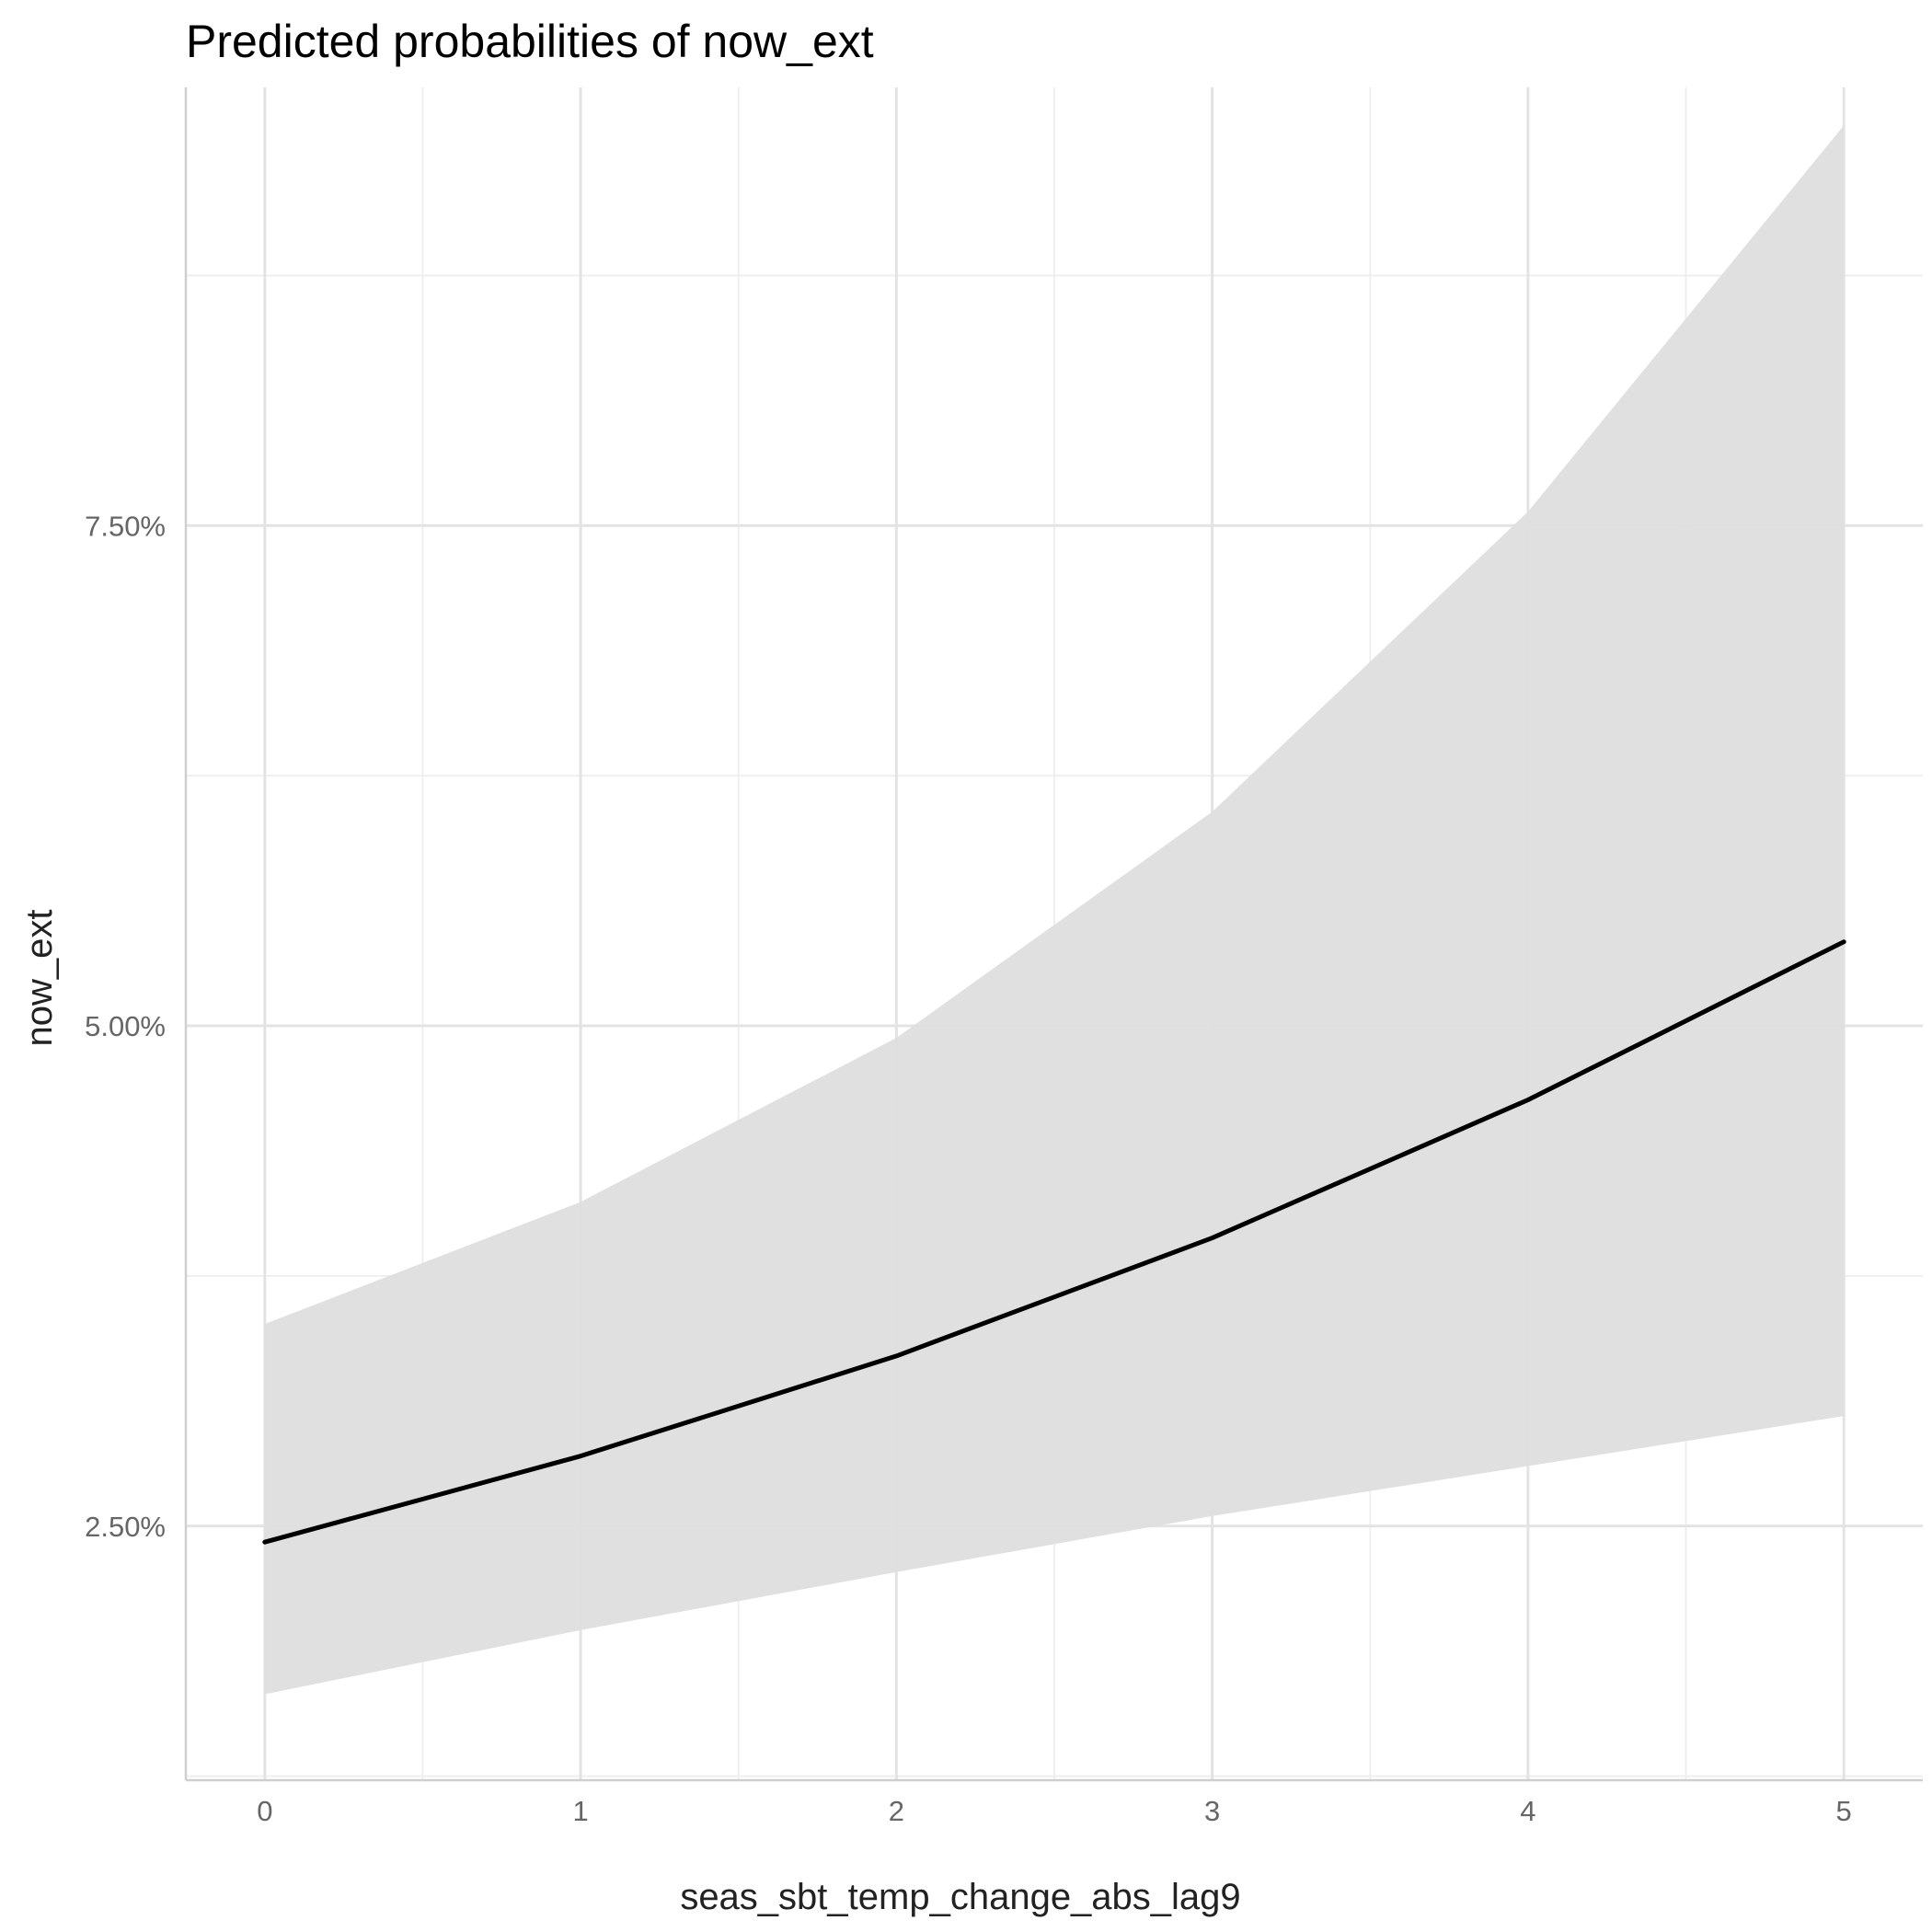 The height and width of the screenshot is (1932, 1932). I want to click on y-tick-label: 5.00%, so click(126, 1026).